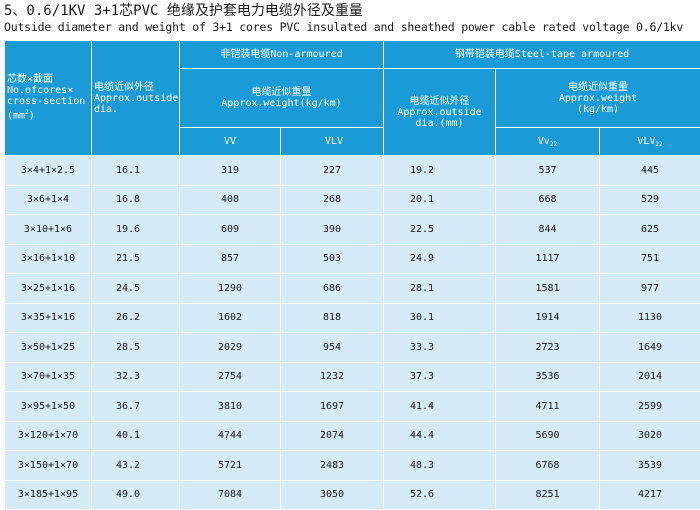 The height and width of the screenshot is (510, 700). Describe the element at coordinates (48, 318) in the screenshot. I see `cell-cores-section: 3×35+1×16` at that location.